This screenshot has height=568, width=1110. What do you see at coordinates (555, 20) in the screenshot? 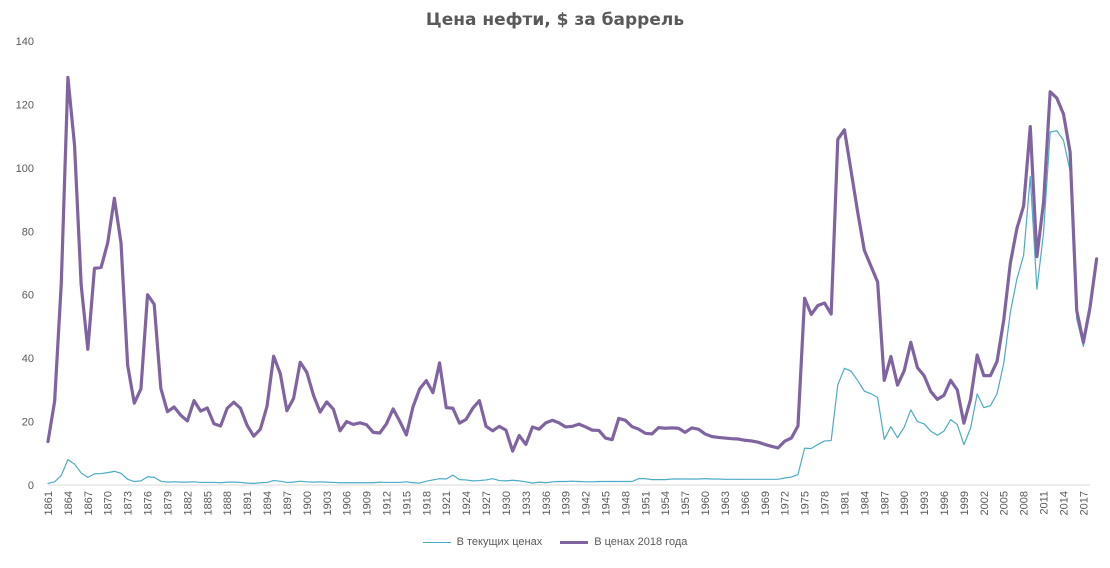
I see `chart-title: Цена нефти, $ за баррель` at bounding box center [555, 20].